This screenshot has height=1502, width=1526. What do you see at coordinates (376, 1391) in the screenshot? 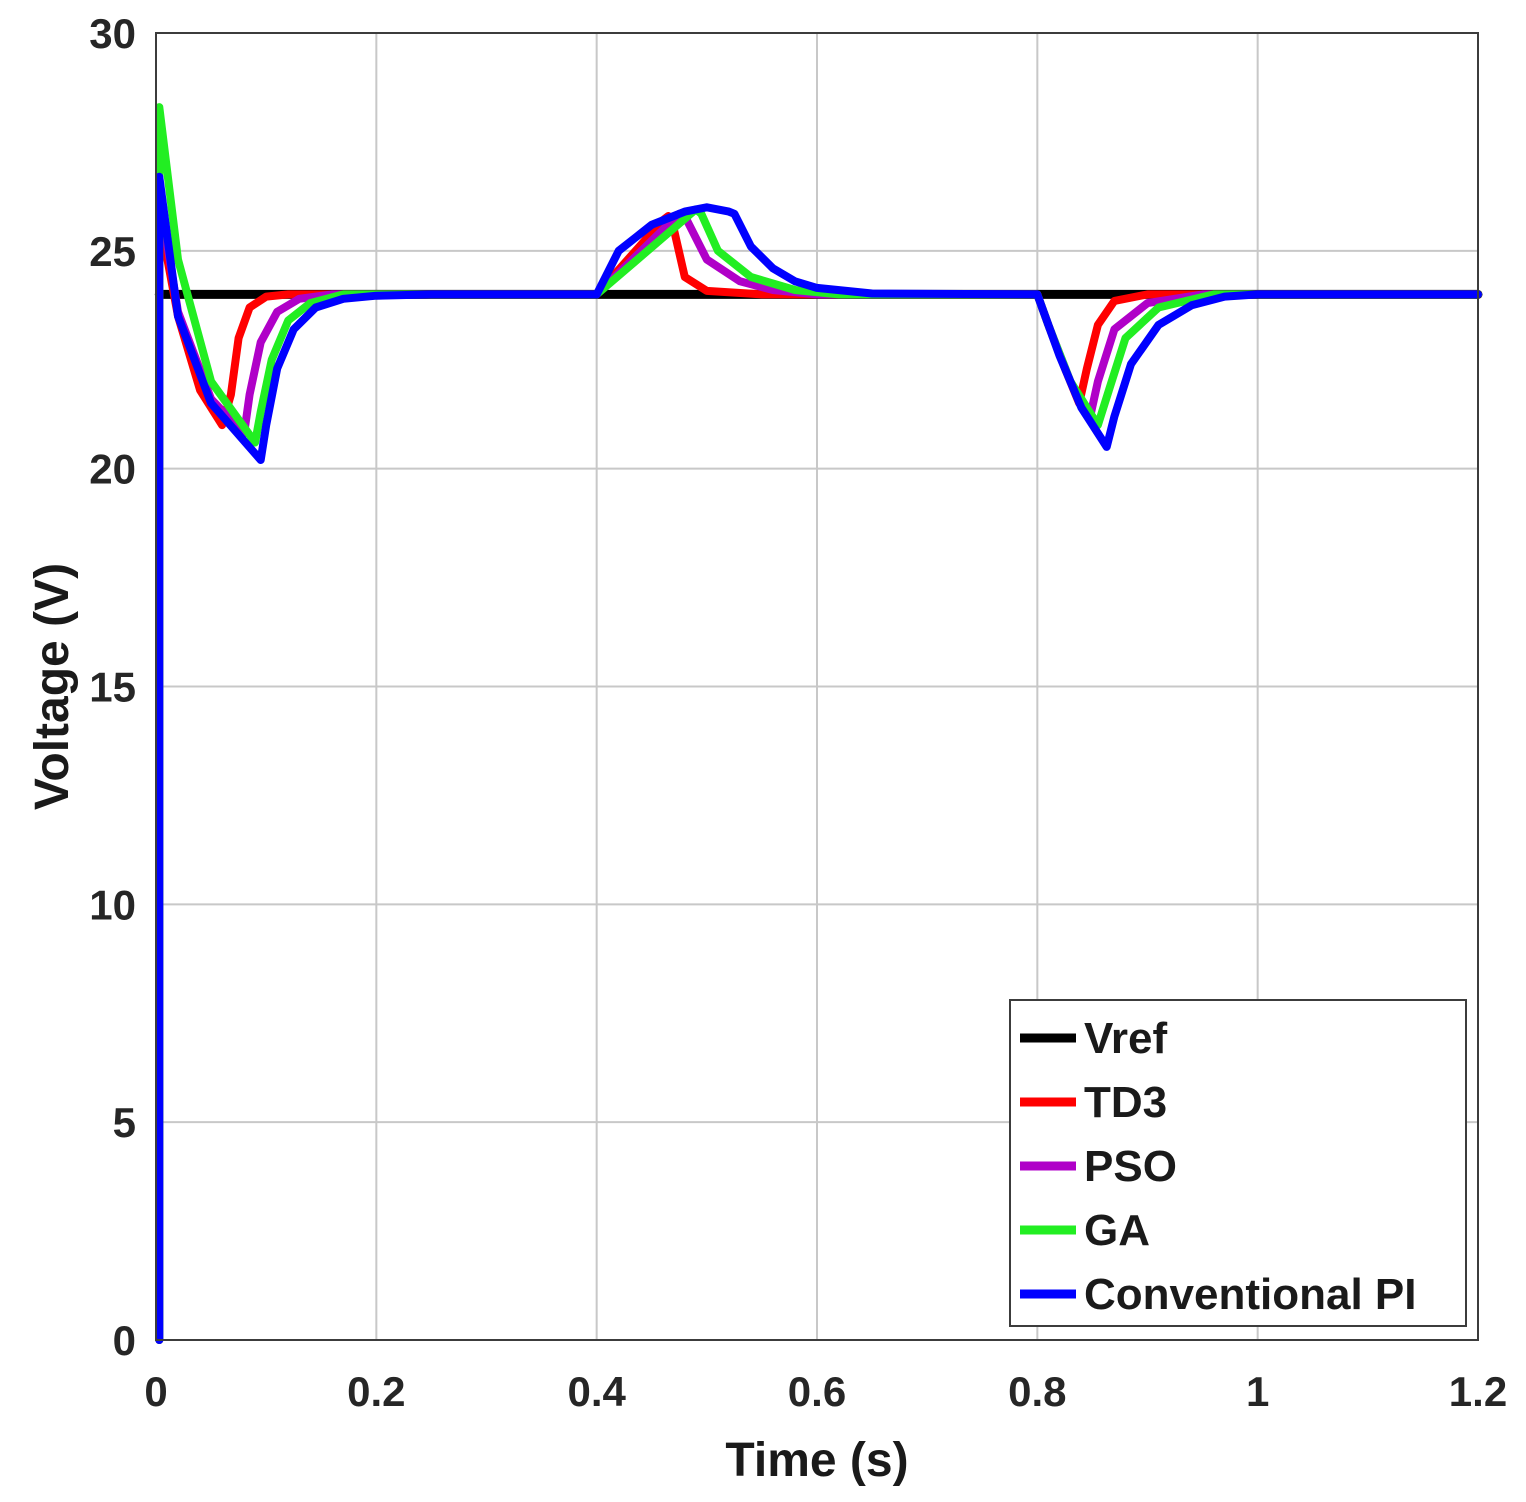
I see `x-tick-label: 0.2` at bounding box center [376, 1391].